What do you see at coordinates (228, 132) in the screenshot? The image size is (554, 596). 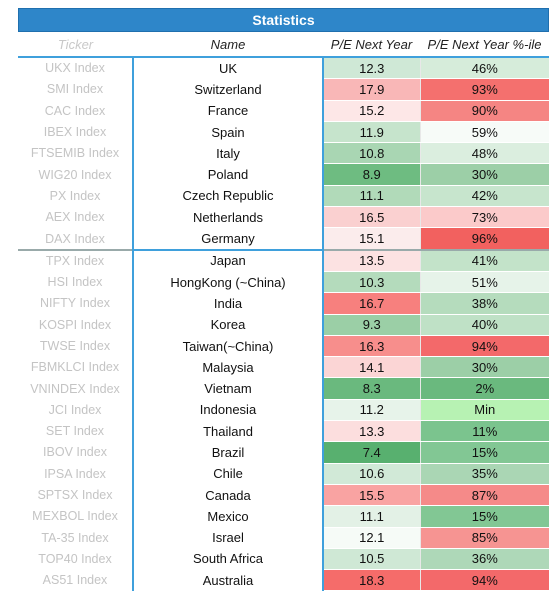 I see `name-cell: Spain` at bounding box center [228, 132].